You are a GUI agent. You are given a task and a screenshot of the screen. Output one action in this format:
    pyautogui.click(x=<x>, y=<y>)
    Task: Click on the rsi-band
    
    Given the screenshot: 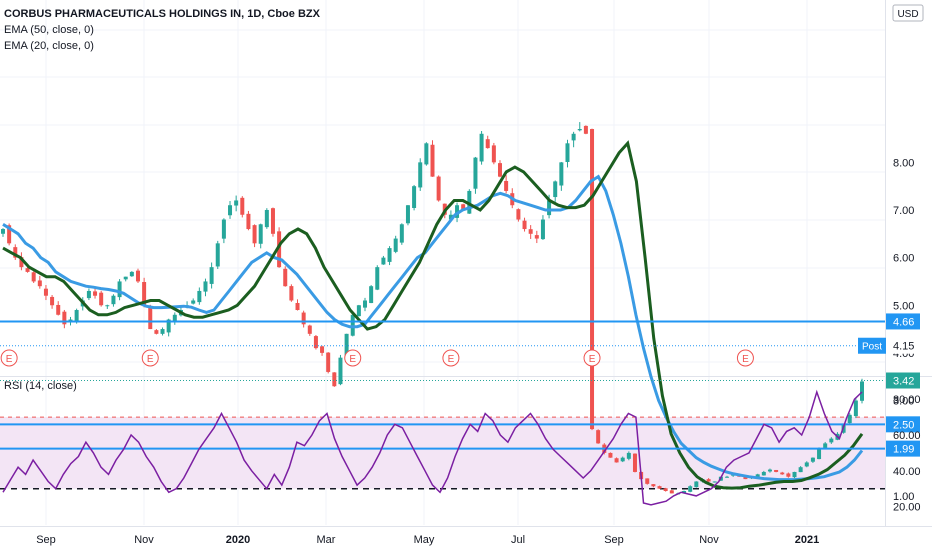 What is the action you would take?
    pyautogui.click(x=442, y=453)
    